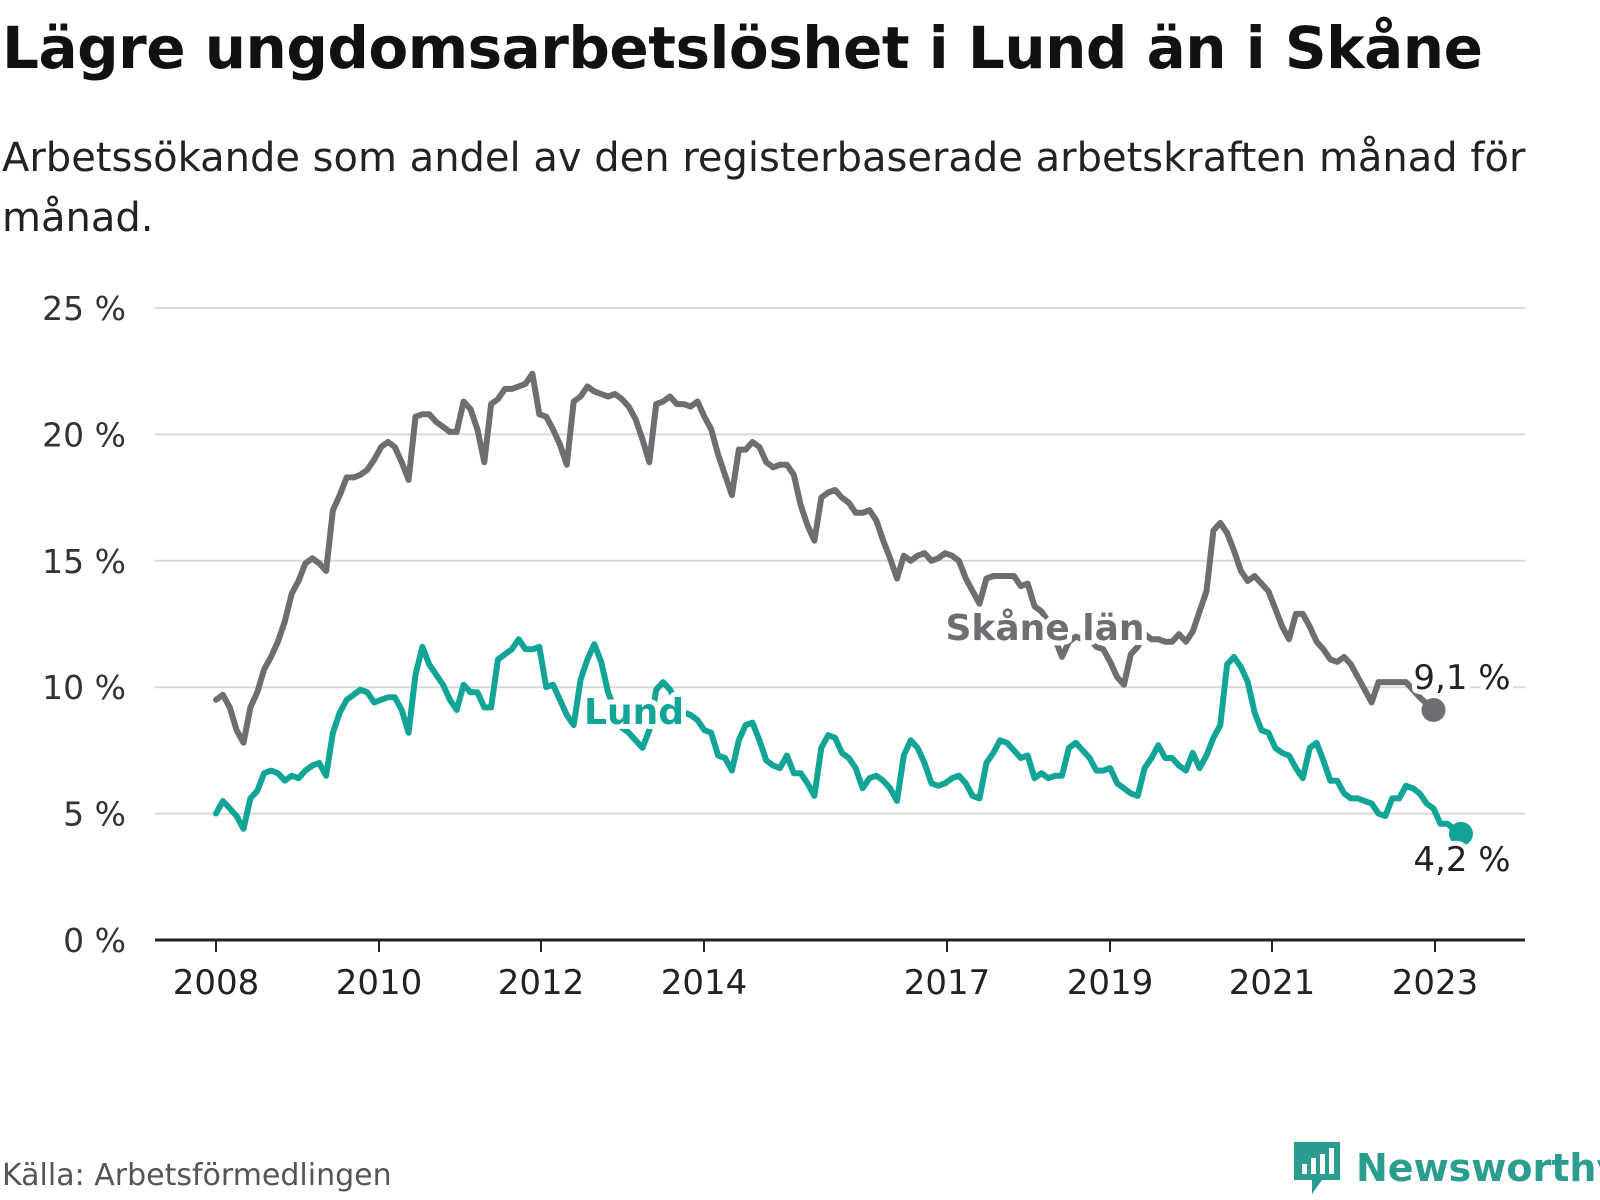 This screenshot has height=1200, width=1600. What do you see at coordinates (84, 308) in the screenshot?
I see `y-tick-label: 25 %` at bounding box center [84, 308].